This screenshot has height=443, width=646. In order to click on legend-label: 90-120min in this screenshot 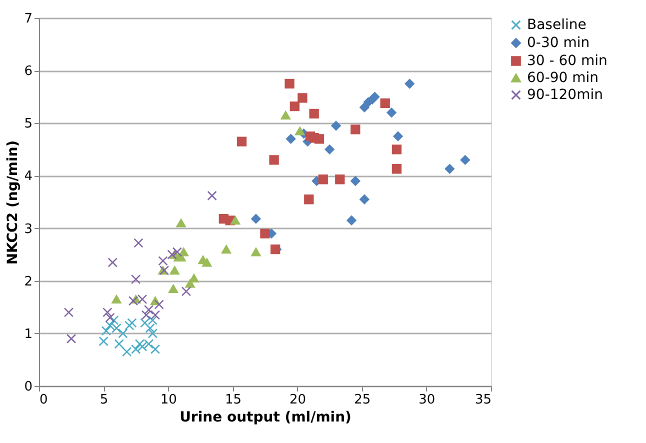, I will do `click(565, 95)`.